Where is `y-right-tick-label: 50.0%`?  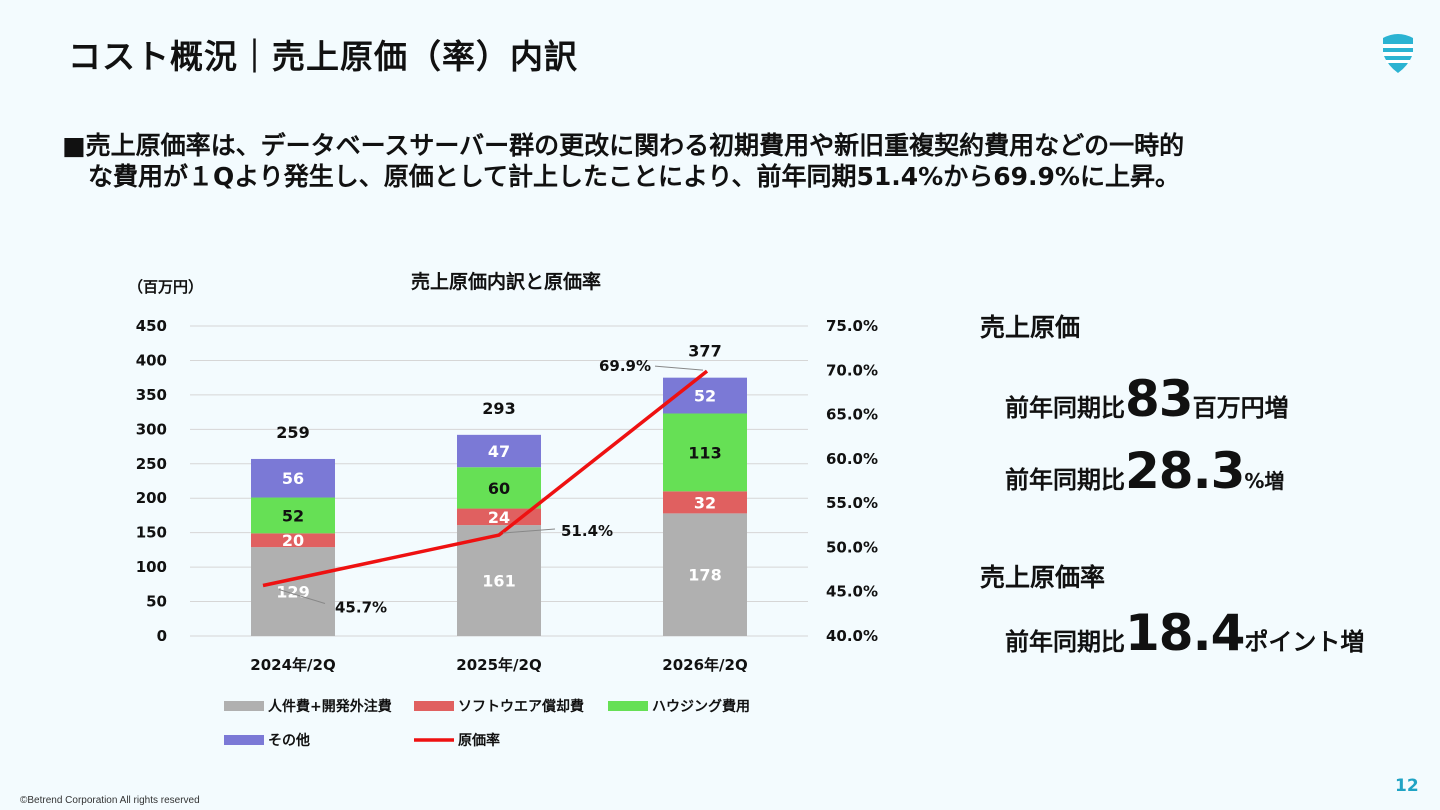 y-right-tick-label: 50.0% is located at coordinates (852, 547).